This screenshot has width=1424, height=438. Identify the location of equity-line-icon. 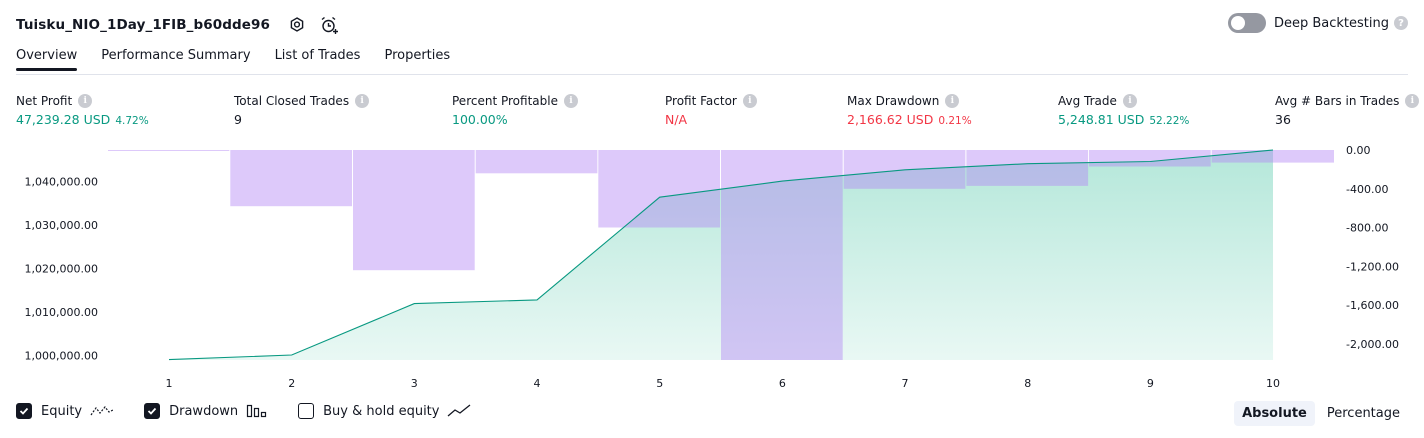
(102, 411).